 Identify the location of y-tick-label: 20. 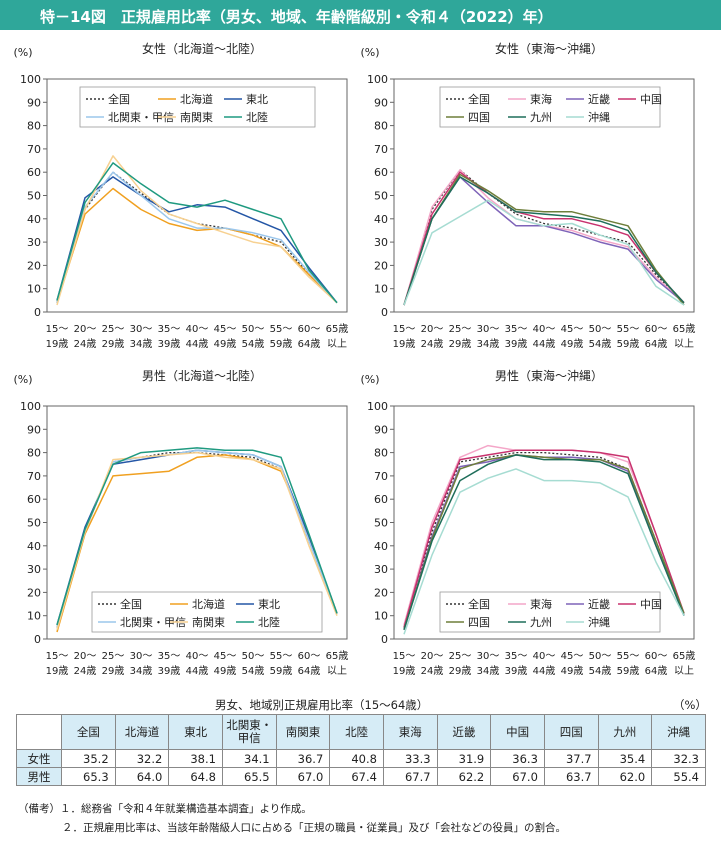
(381, 592).